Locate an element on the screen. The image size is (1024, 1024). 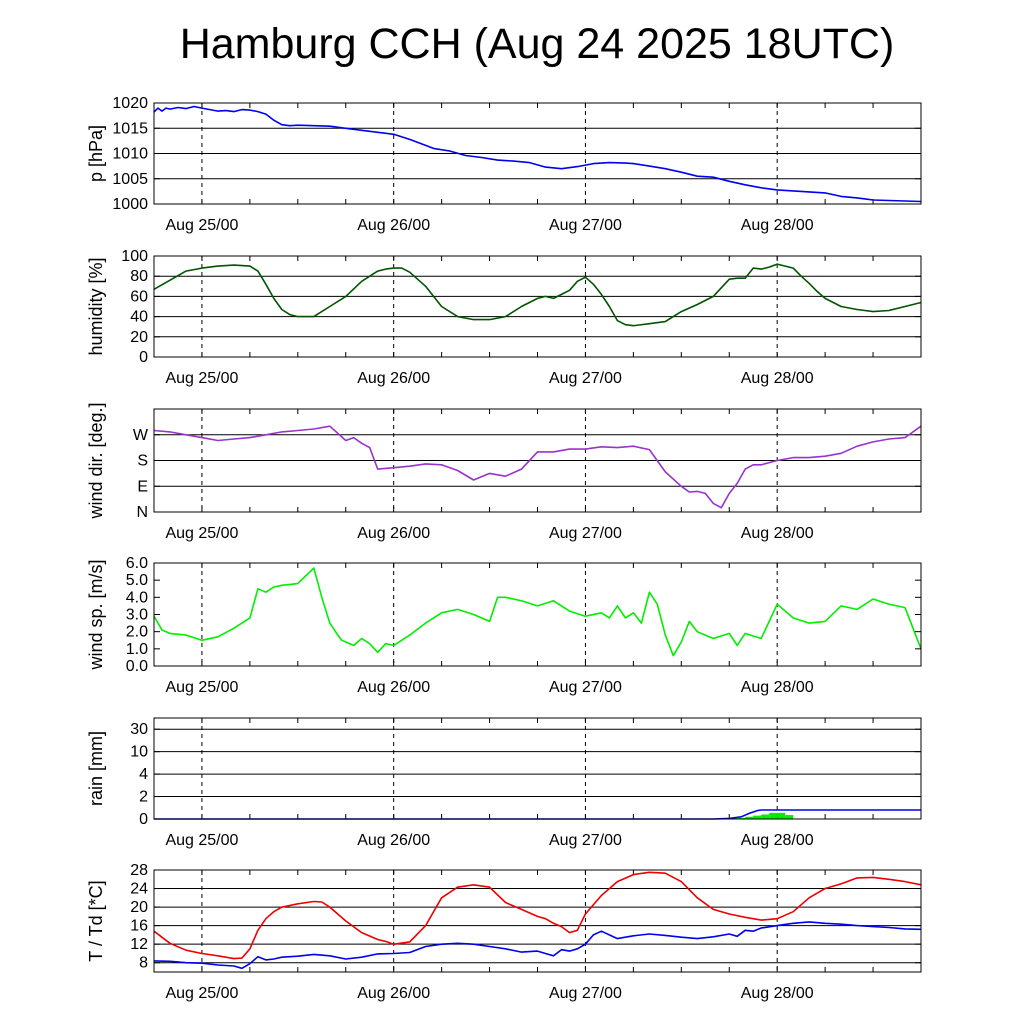
y-tick-label: 1005 is located at coordinates (130, 179).